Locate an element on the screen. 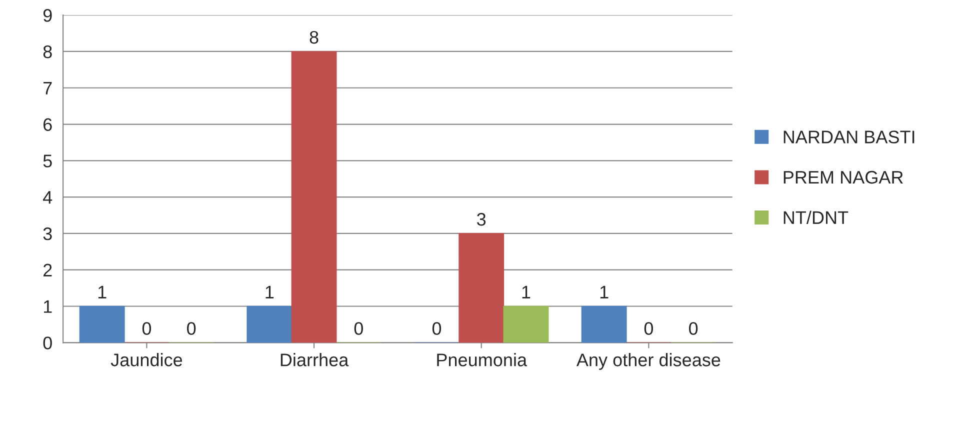 The width and height of the screenshot is (970, 431). y-tick-label: 5 is located at coordinates (47, 161).